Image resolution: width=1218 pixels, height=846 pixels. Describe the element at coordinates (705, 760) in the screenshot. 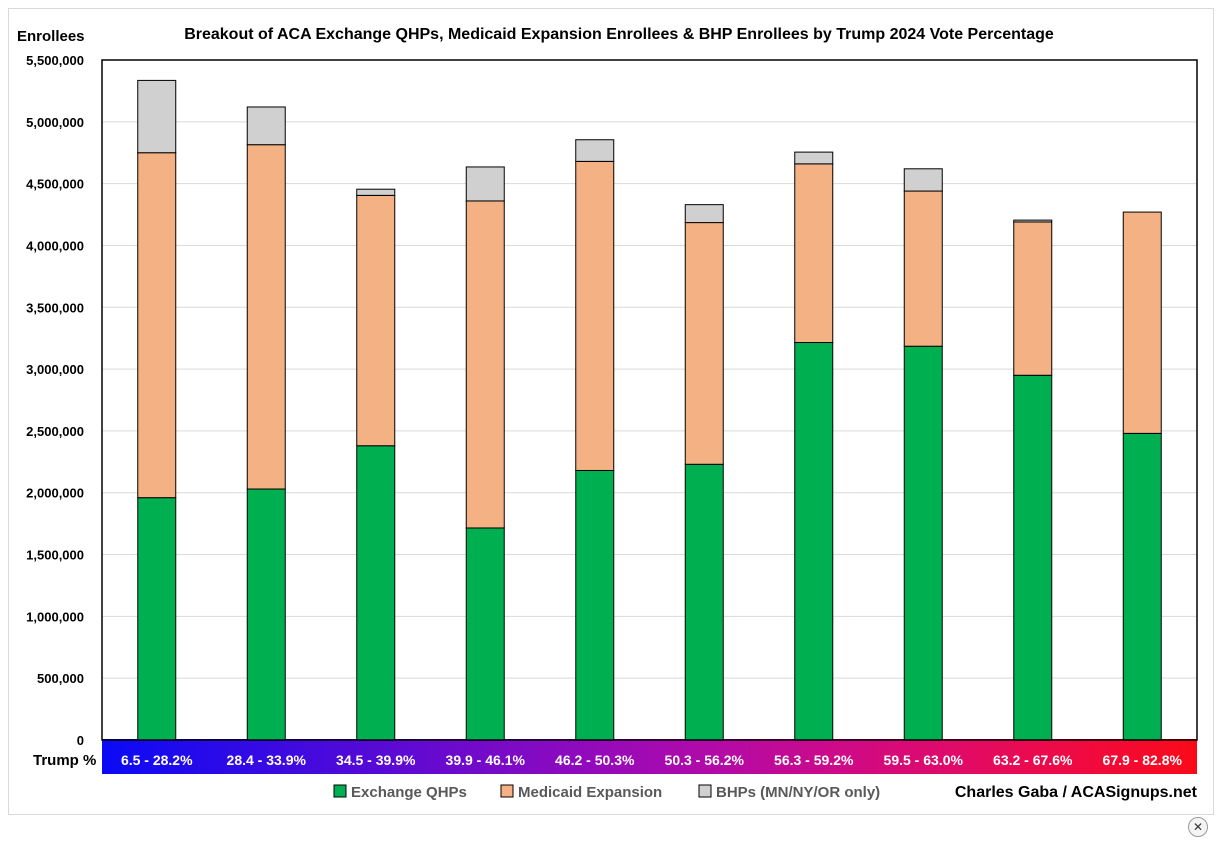

I see `x-tick-label: 50.3 - 56.2%` at that location.